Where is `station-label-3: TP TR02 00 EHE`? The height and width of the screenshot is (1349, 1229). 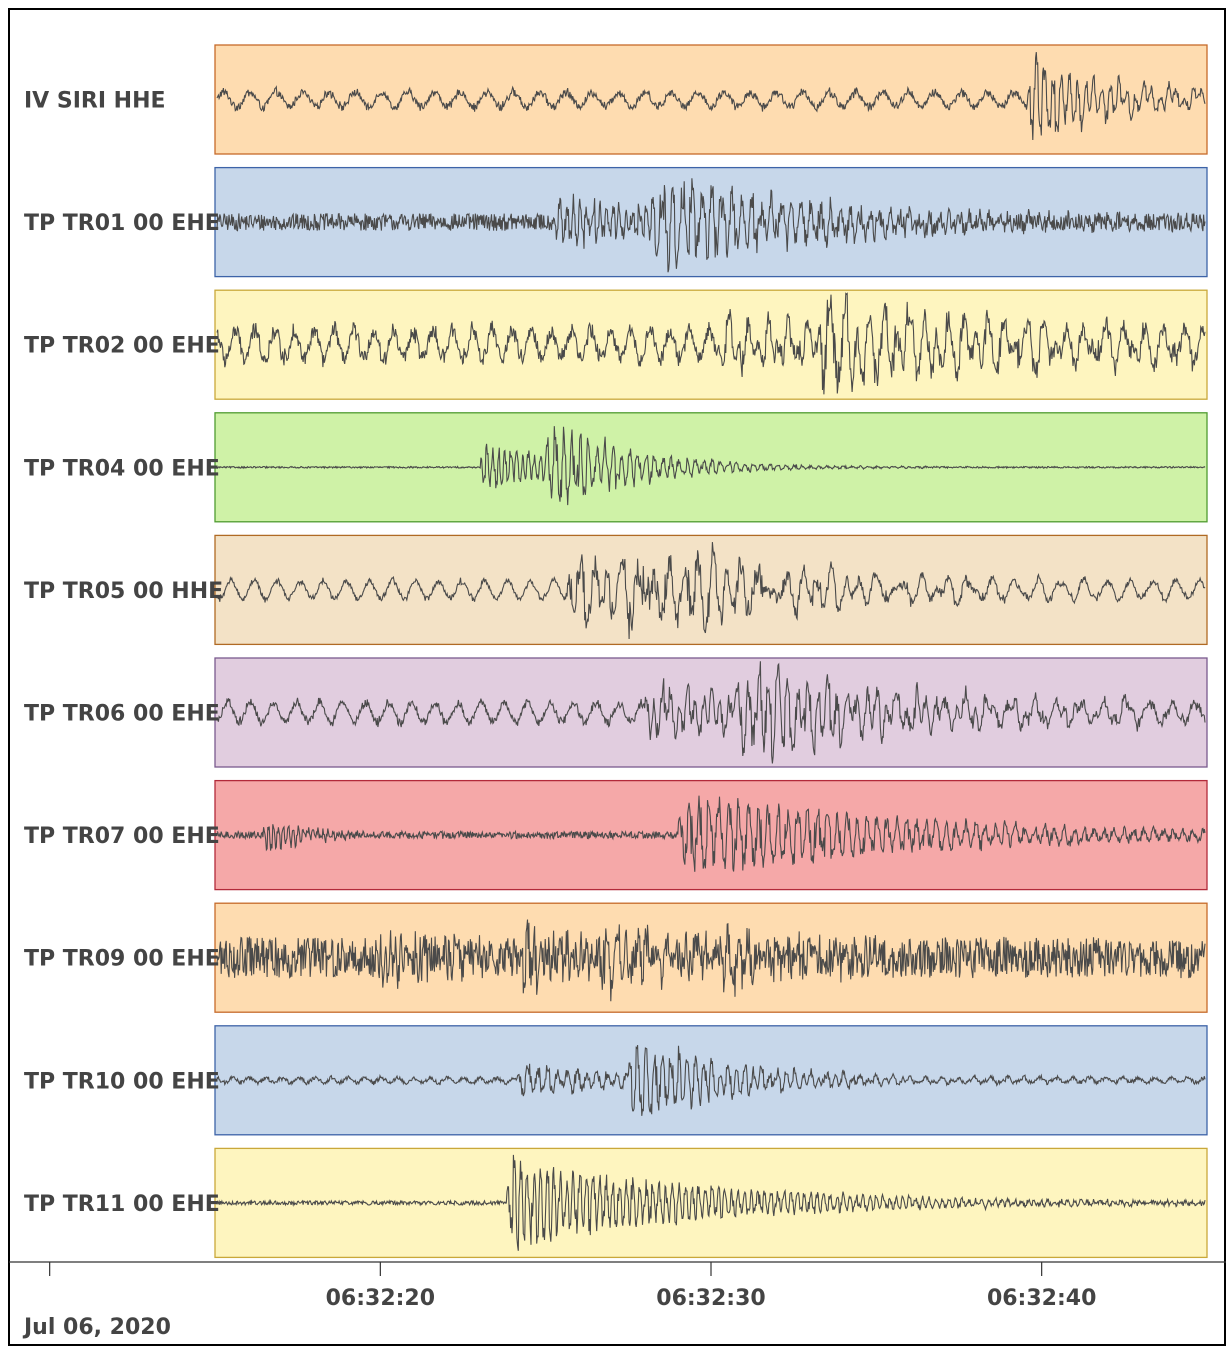 station-label-3: TP TR02 00 EHE is located at coordinates (122, 346).